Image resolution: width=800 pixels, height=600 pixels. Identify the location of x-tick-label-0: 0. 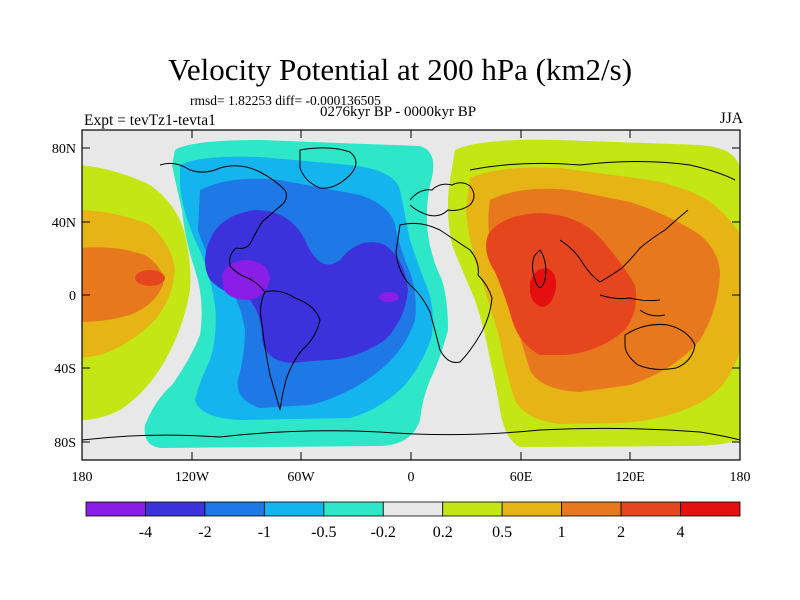
(411, 477).